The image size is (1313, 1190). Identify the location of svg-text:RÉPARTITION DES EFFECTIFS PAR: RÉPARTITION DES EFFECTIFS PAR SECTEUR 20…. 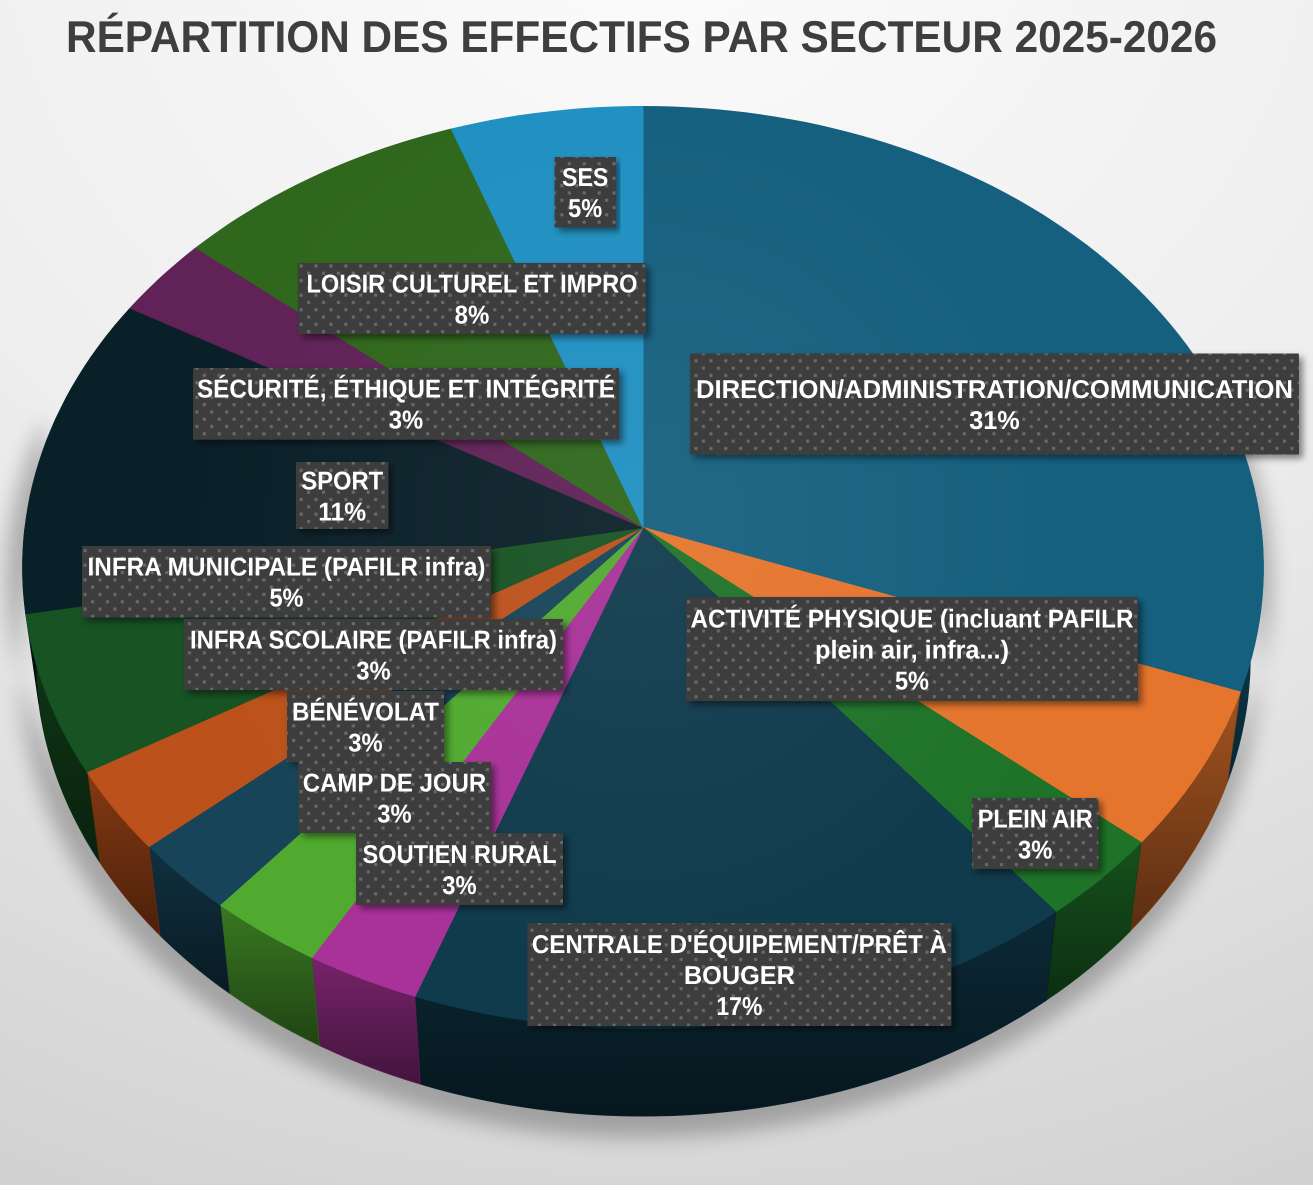
(641, 37).